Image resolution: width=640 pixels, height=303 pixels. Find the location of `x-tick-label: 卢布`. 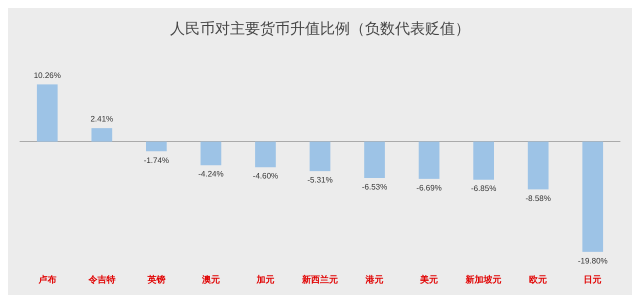

x-tick-label: 卢布 is located at coordinates (46, 279).